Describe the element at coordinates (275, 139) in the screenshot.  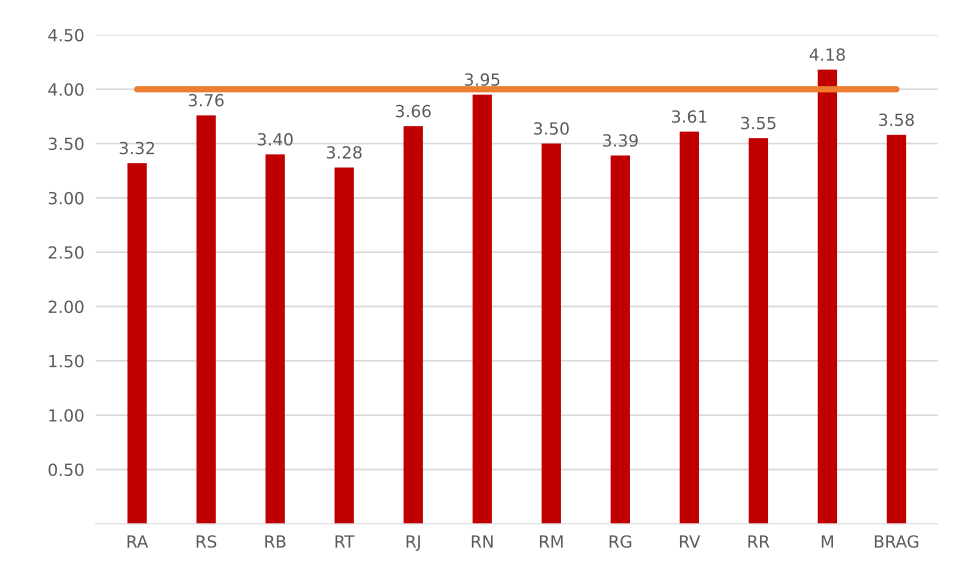
I see `data-label: 3.40` at that location.